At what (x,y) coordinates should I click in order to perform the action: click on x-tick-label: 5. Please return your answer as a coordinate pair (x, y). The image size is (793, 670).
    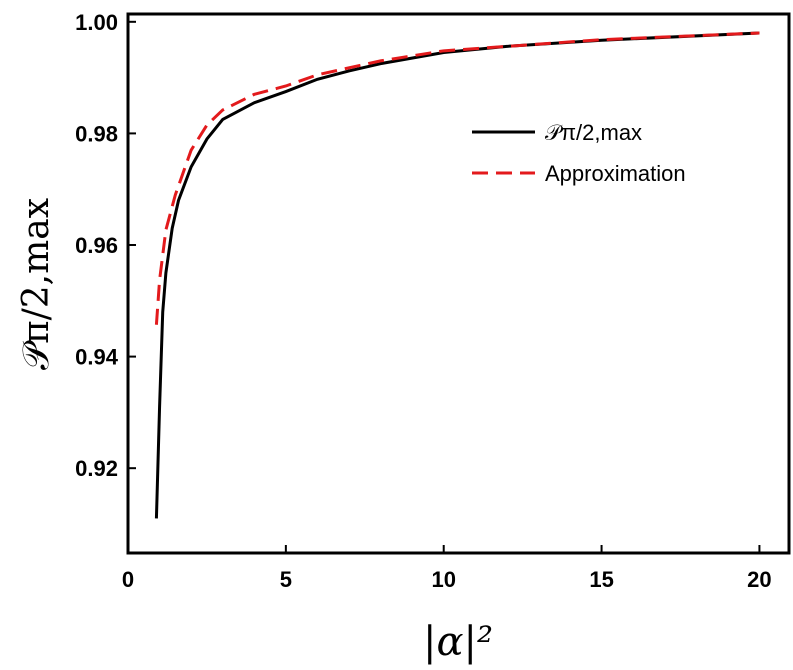
    Looking at the image, I should click on (286, 579).